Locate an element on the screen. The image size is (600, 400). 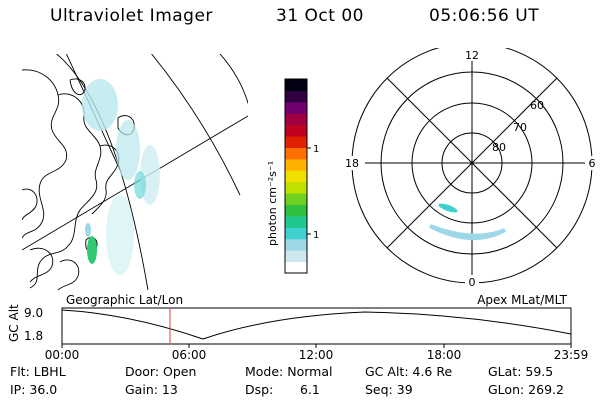
mlat-label-80: 80 is located at coordinates (499, 147).